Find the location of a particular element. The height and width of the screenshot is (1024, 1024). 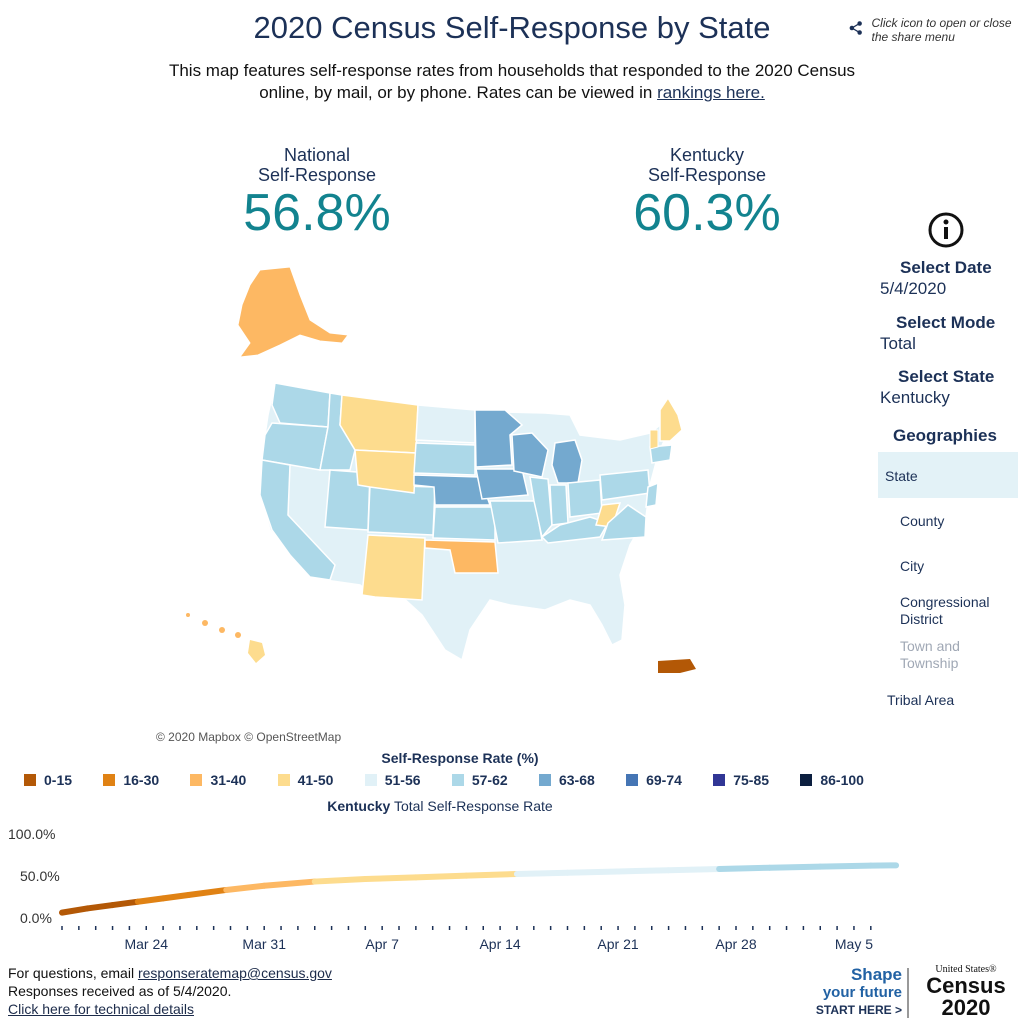

state-maine is located at coordinates (671, 419).